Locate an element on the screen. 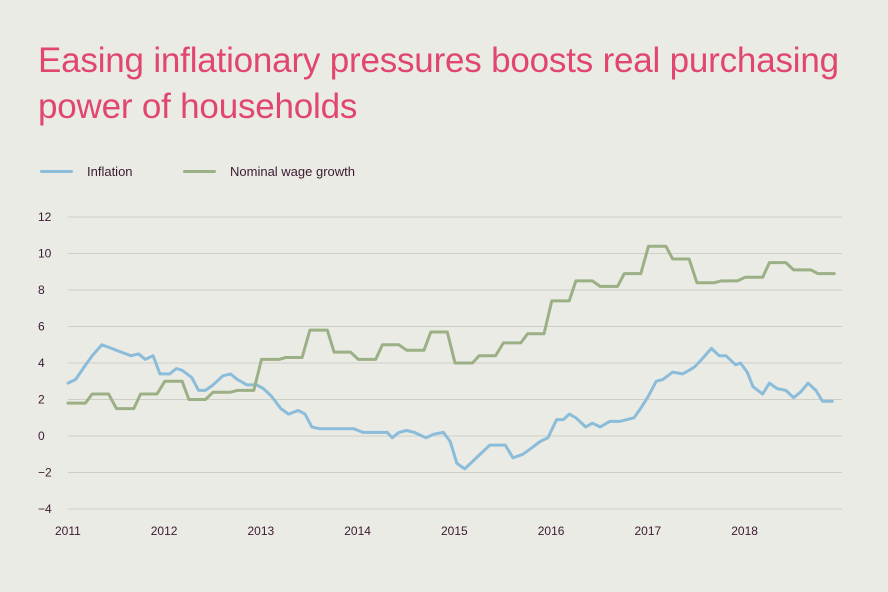  y-tick-label: 8 is located at coordinates (41, 290).